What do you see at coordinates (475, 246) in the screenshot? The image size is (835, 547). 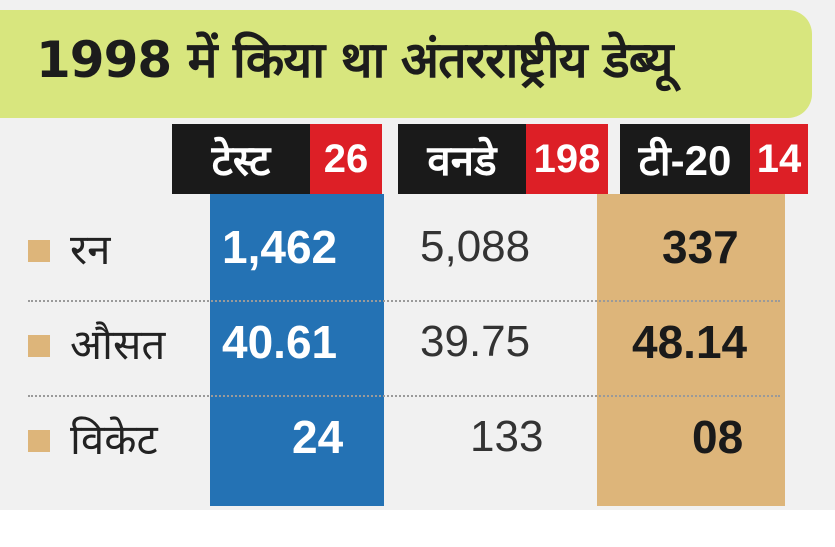 I see `odi-runs-value: 5,088` at bounding box center [475, 246].